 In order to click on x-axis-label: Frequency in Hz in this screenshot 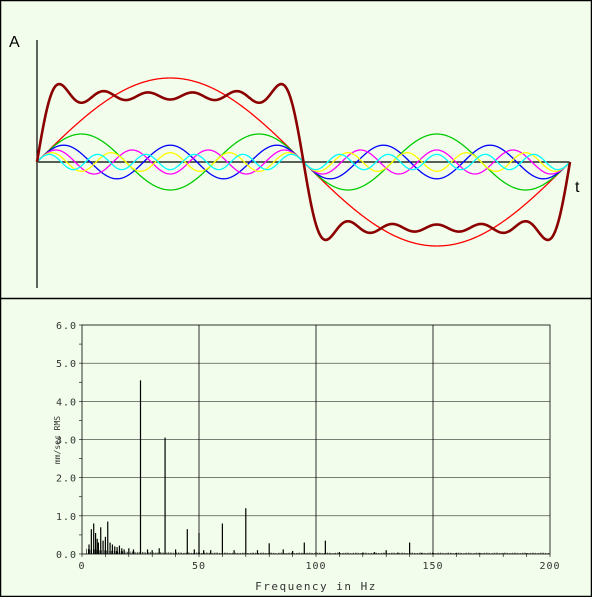, I will do `click(316, 586)`.